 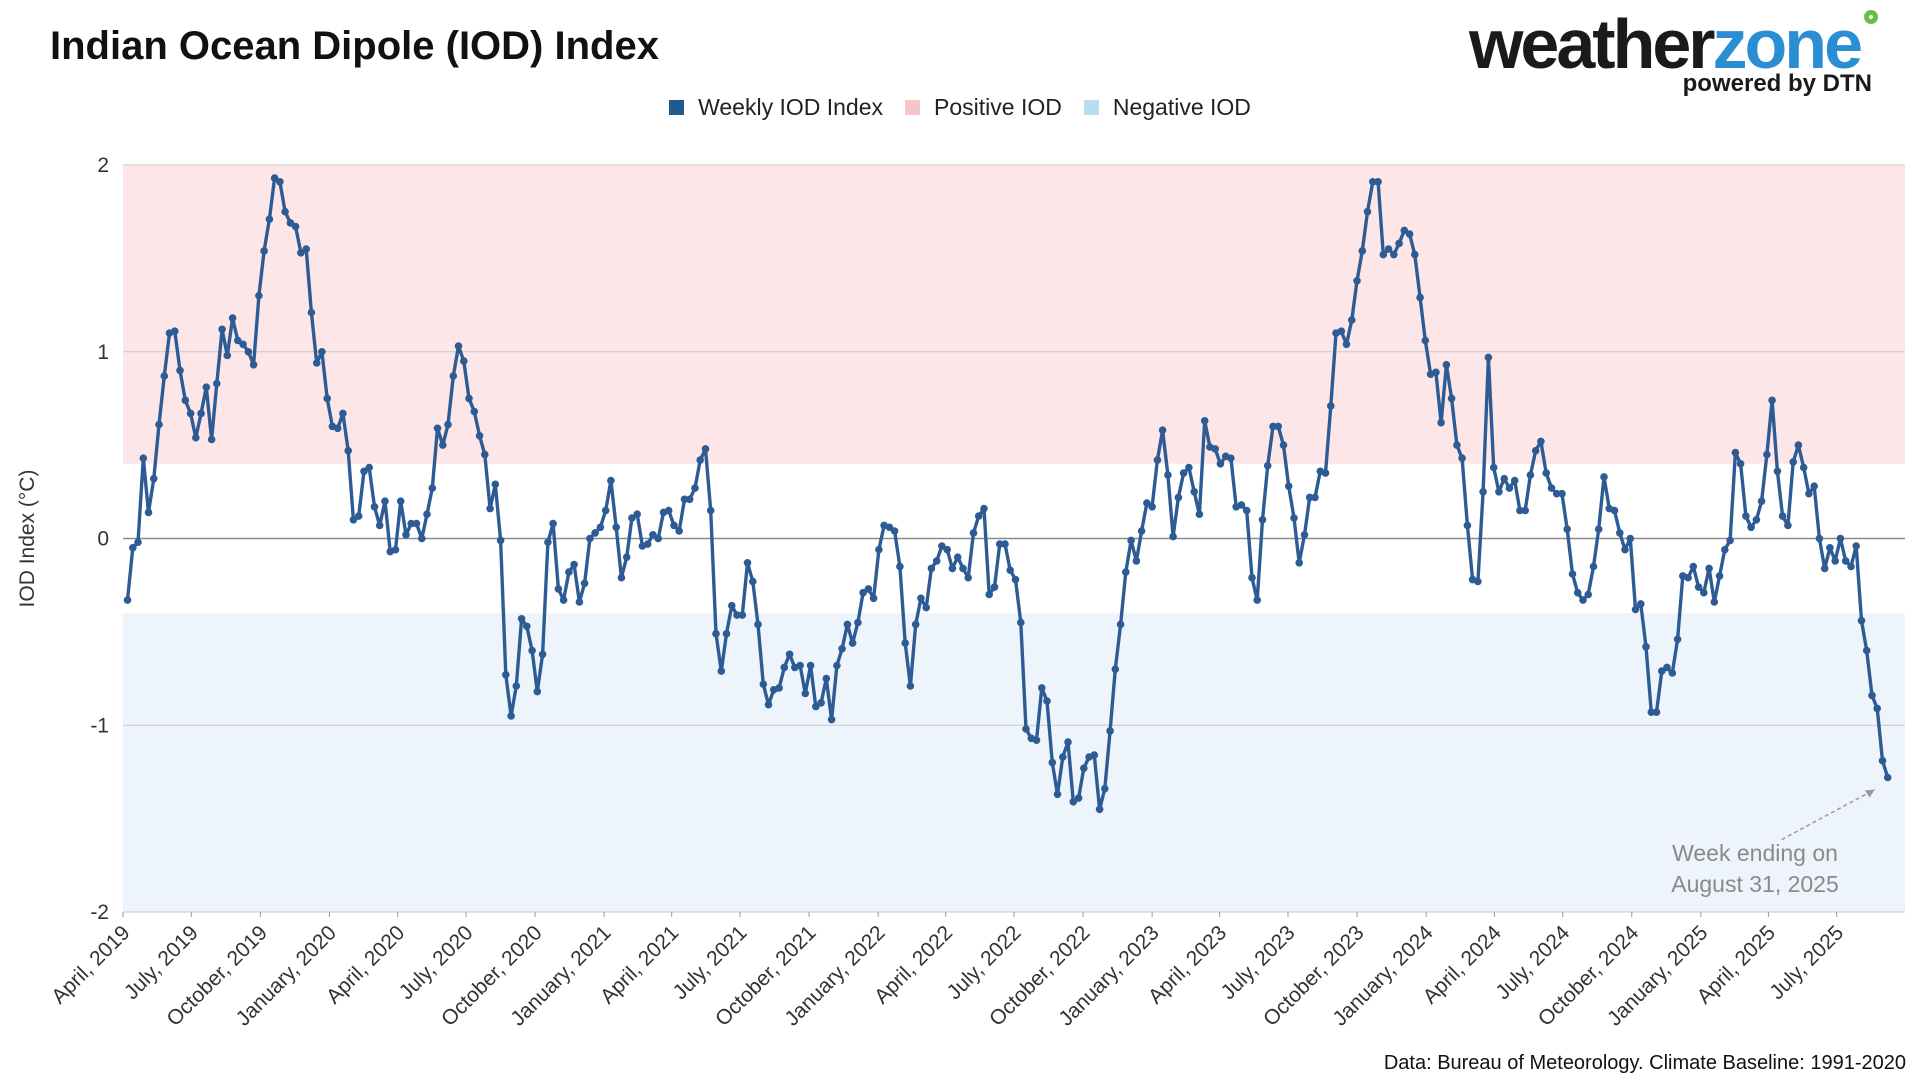 What do you see at coordinates (776, 107) in the screenshot?
I see `legend-item-weekly: Weekly IOD Index` at bounding box center [776, 107].